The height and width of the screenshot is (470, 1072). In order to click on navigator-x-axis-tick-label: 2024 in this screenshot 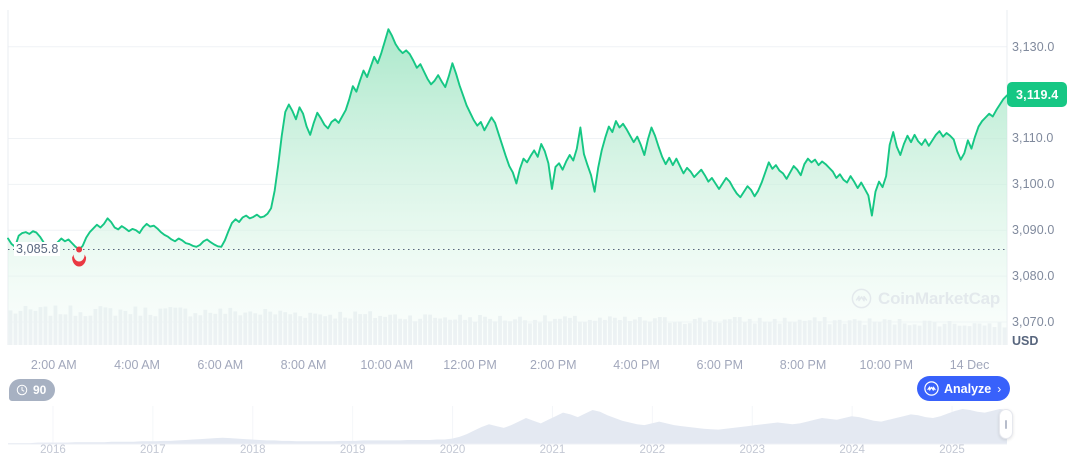, I will do `click(852, 450)`.